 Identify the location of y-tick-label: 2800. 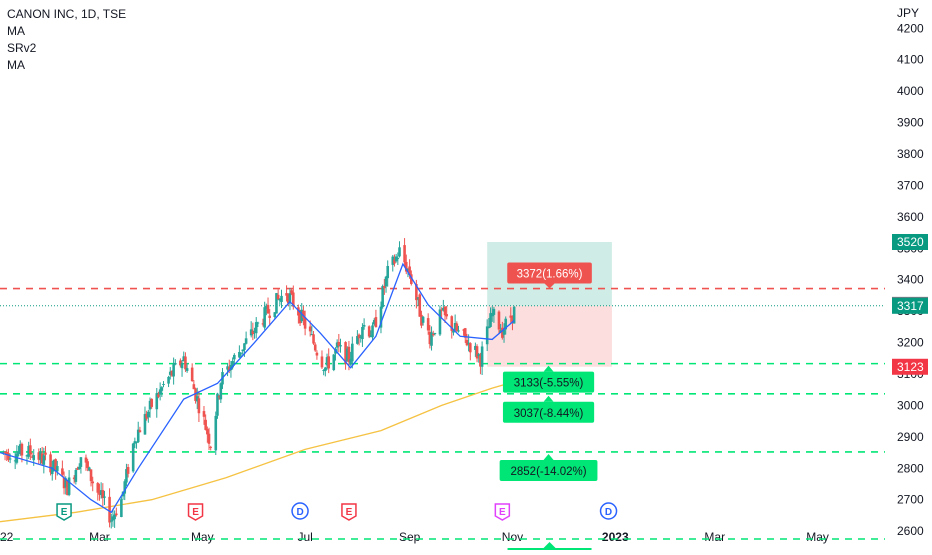
(910, 468).